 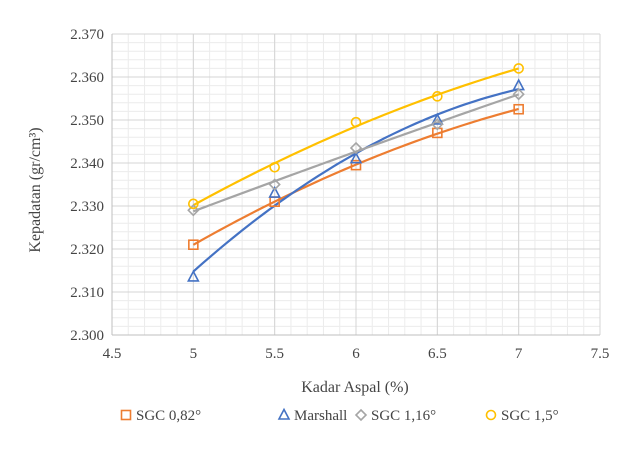 I want to click on y-tick-label: 2.310, so click(x=87, y=293).